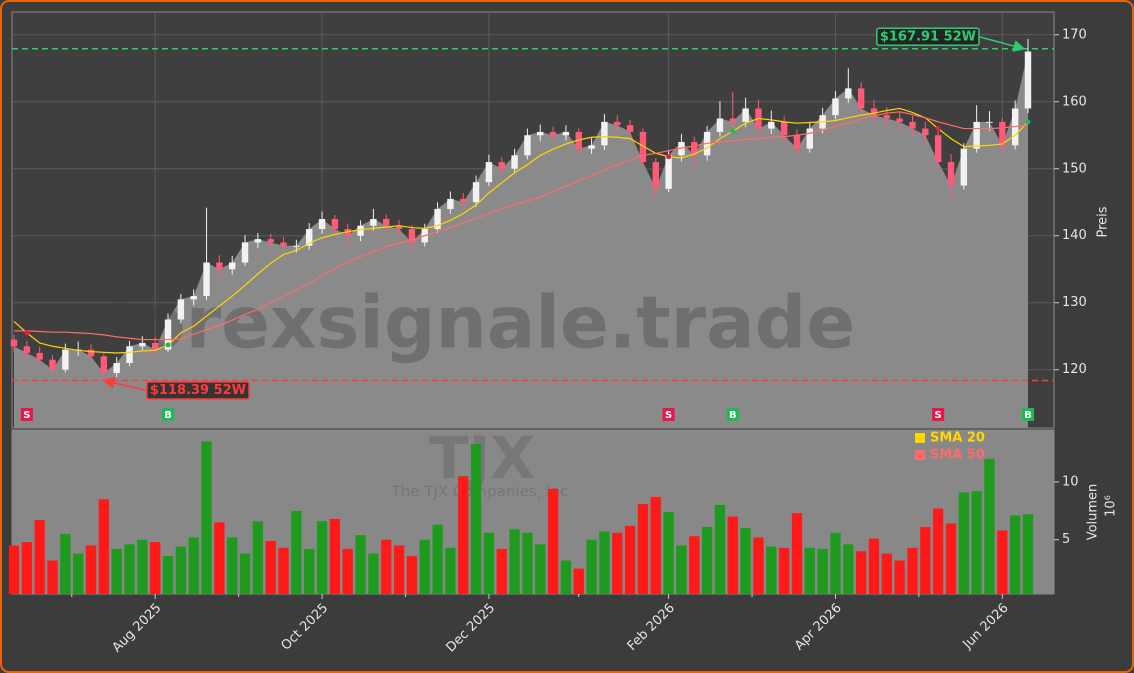 Image resolution: width=1134 pixels, height=673 pixels. I want to click on annotation-label: $167.91 52W, so click(928, 36).